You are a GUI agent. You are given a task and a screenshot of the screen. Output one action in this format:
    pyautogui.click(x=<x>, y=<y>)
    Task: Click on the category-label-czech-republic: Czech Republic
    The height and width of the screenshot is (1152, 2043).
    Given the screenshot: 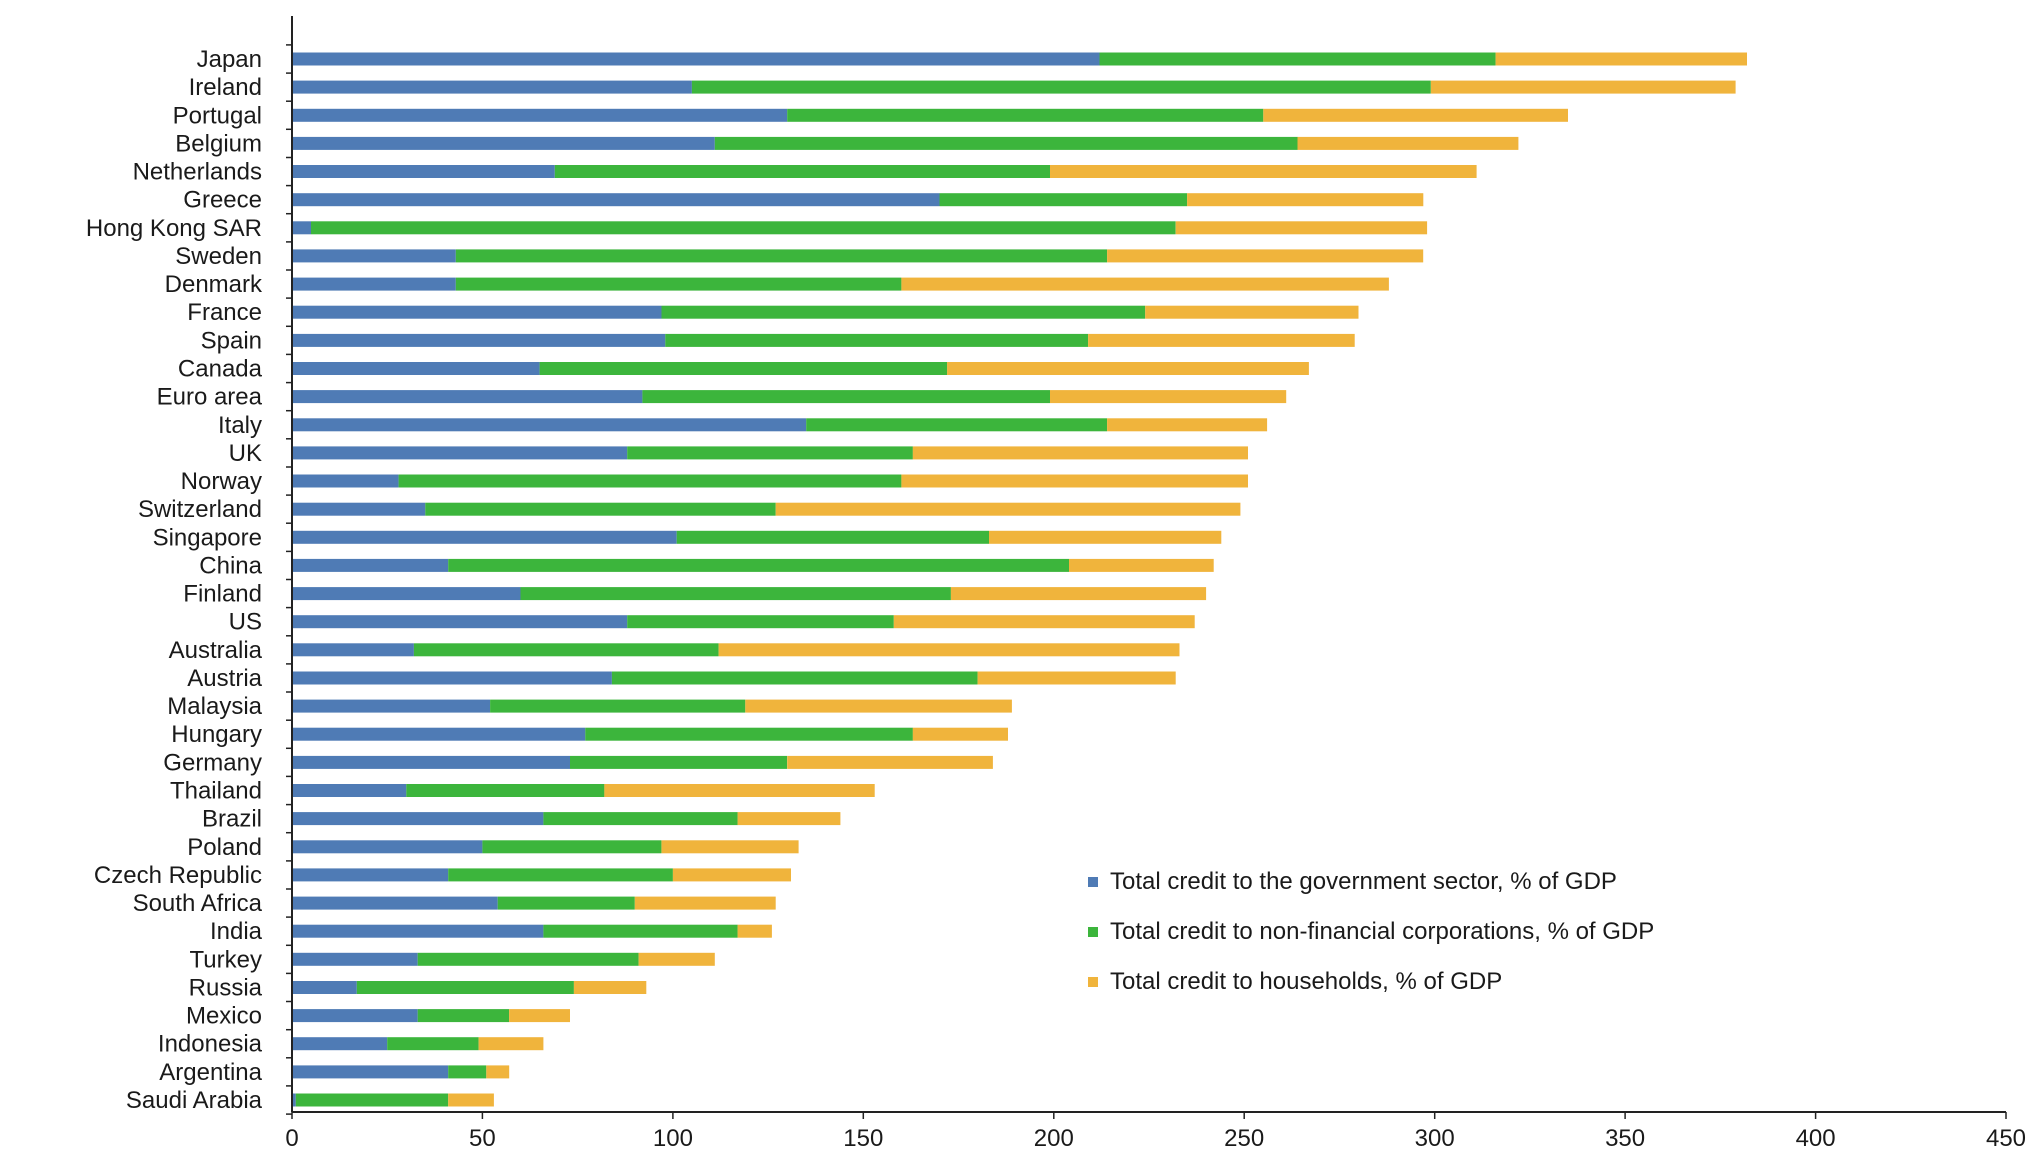 What is the action you would take?
    pyautogui.click(x=178, y=875)
    